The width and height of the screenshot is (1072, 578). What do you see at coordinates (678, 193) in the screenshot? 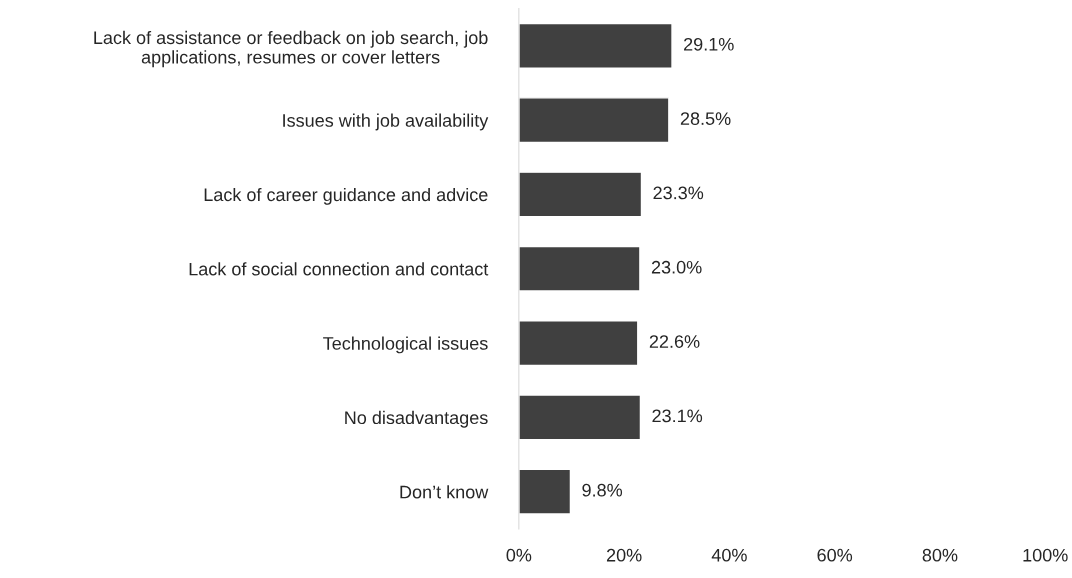
I see `data-label: 23.3%` at bounding box center [678, 193].